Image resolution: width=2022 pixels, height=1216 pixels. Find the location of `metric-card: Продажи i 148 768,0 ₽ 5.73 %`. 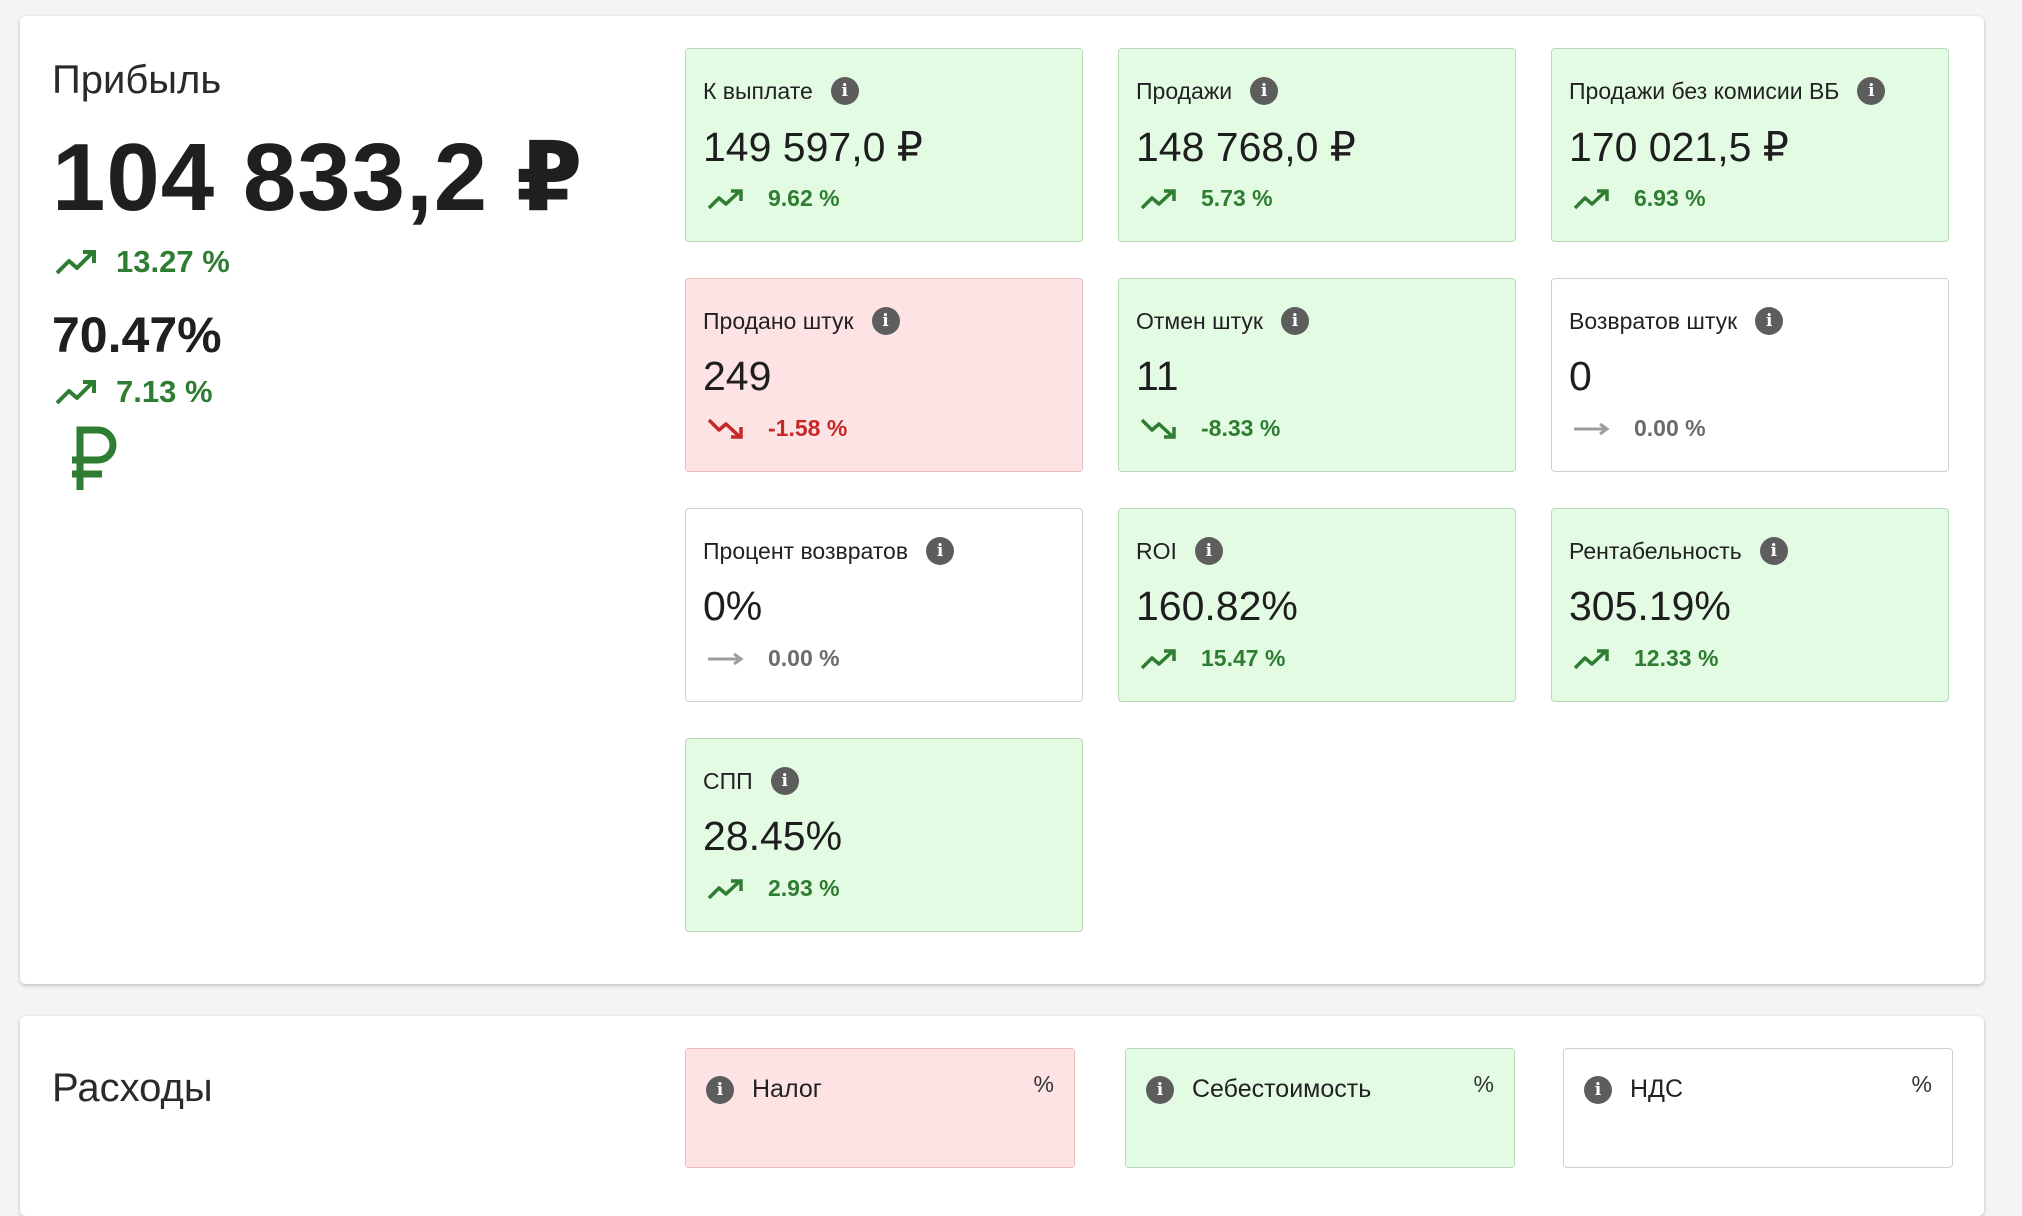

metric-card: Продажи i 148 768,0 ₽ 5.73 % is located at coordinates (1317, 145).